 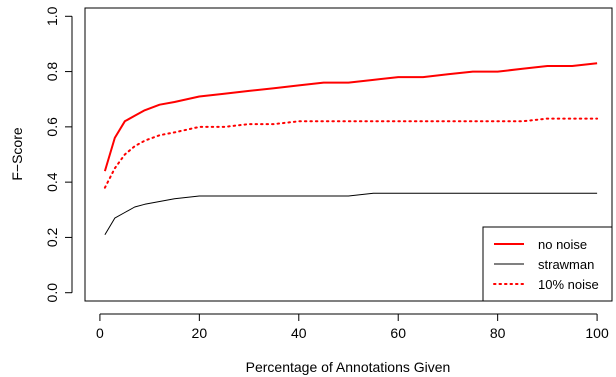 What do you see at coordinates (498, 333) in the screenshot?
I see `x-tick-label: 80` at bounding box center [498, 333].